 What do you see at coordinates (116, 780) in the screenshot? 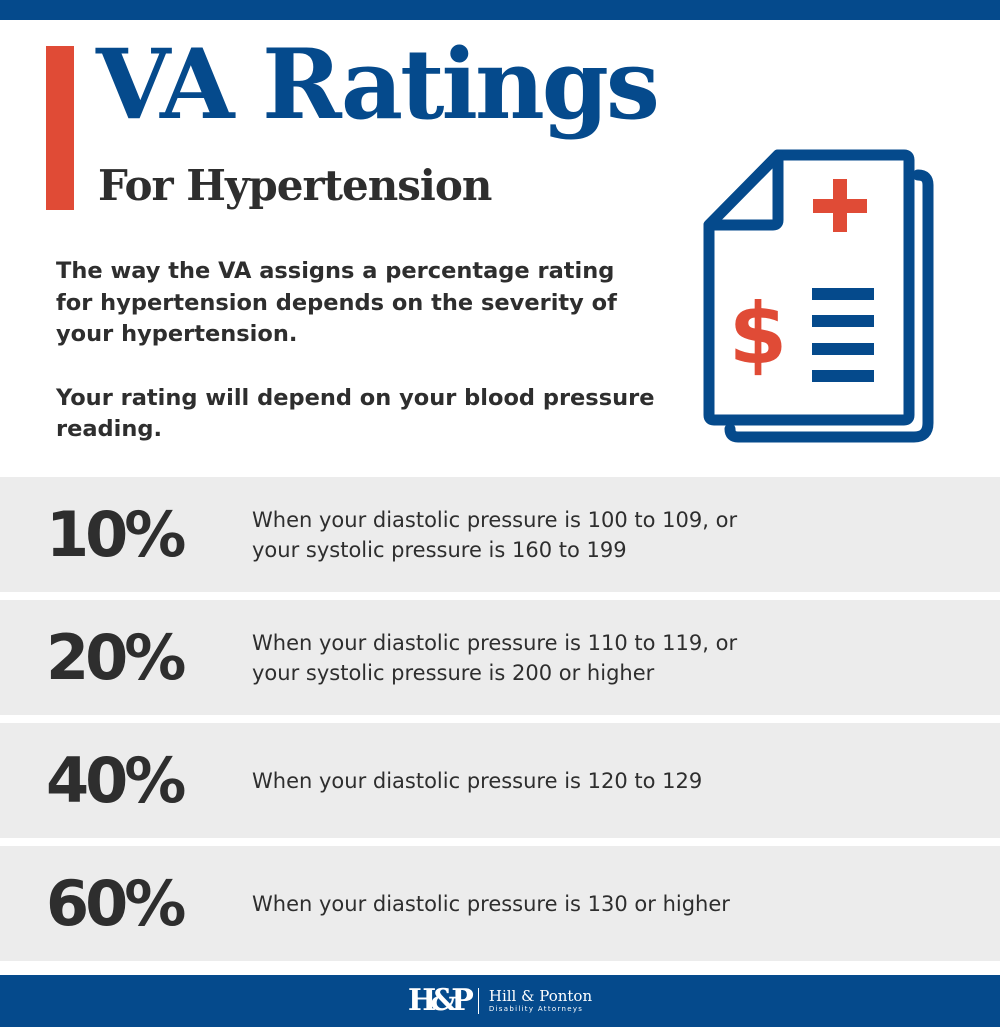
I see `rating-percent: 40%` at bounding box center [116, 780].